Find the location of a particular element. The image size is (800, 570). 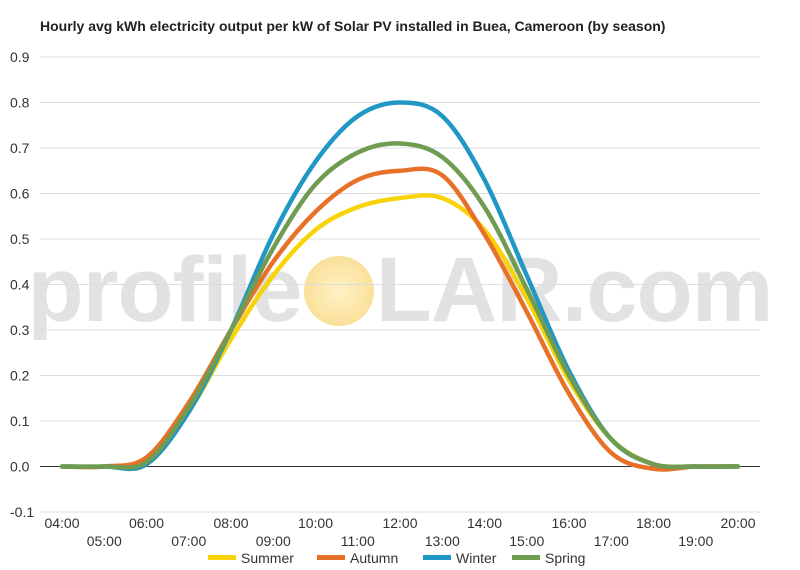

x-tick-label: 18:00 is located at coordinates (653, 523).